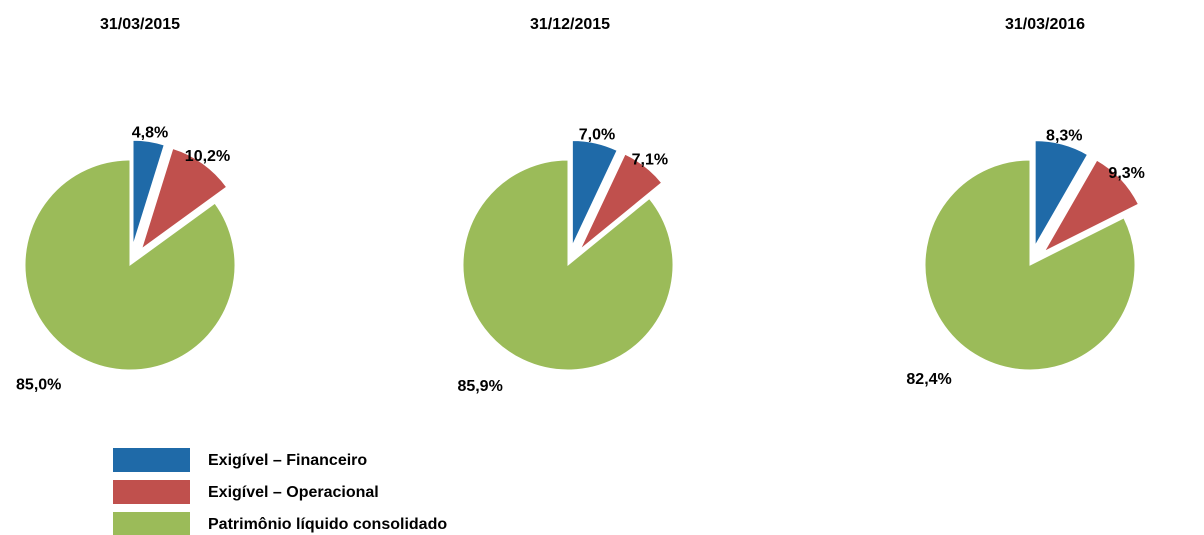 The width and height of the screenshot is (1204, 535). I want to click on value-label: 8,3%, so click(1064, 136).